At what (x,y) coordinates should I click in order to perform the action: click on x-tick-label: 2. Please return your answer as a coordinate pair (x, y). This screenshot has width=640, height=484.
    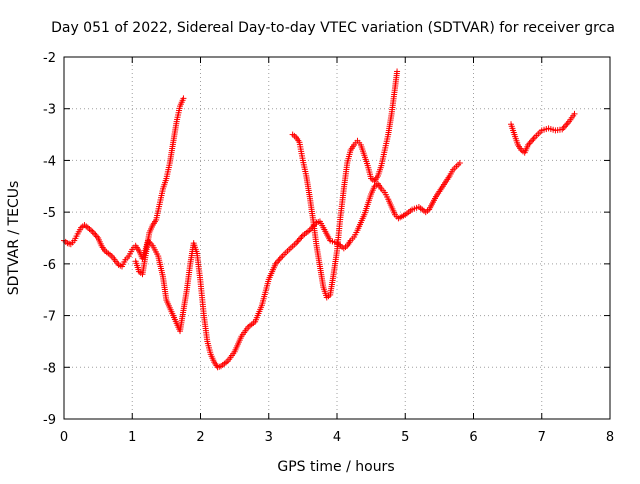
    Looking at the image, I should click on (200, 437).